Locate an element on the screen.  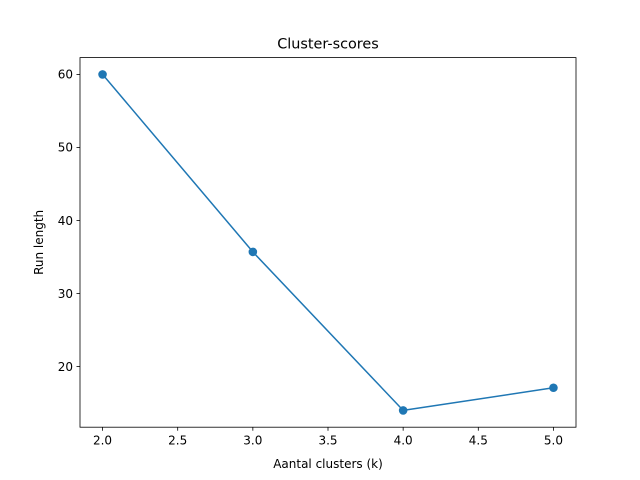
y-tick-label: 50 is located at coordinates (65, 148).